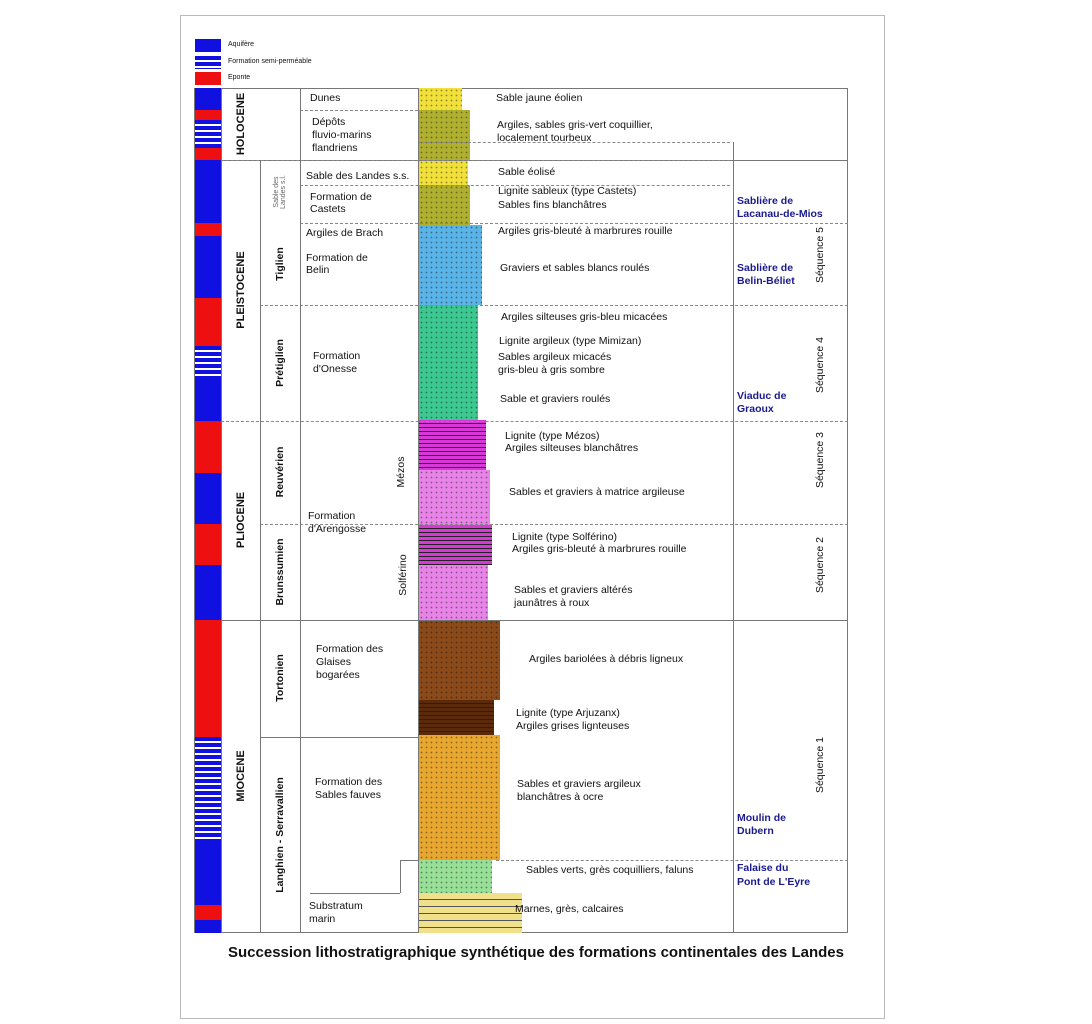 The width and height of the screenshot is (1092, 1024). I want to click on formation-label: bogarées, so click(338, 675).